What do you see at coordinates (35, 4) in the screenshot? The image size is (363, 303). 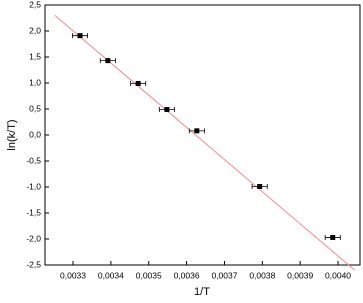 I see `y-tick-label: 2,5` at bounding box center [35, 4].